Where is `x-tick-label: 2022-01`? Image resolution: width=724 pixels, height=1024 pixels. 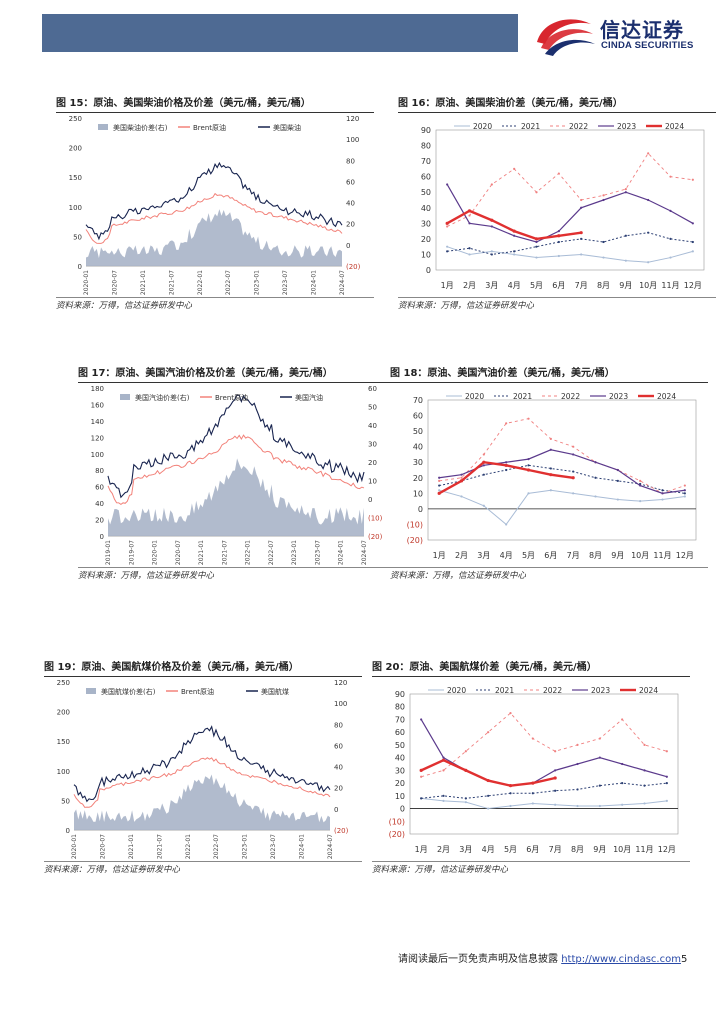
x-tick-label: 2022-01 is located at coordinates (200, 282).